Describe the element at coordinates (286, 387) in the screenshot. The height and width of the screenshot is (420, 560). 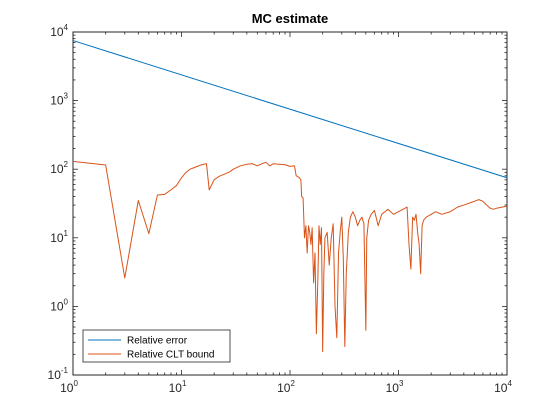
I see `x-tick-label: 10²` at that location.